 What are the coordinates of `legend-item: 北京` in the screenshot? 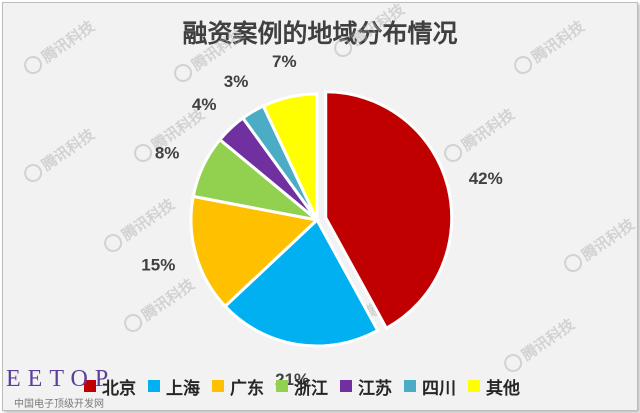 It's located at (110, 386).